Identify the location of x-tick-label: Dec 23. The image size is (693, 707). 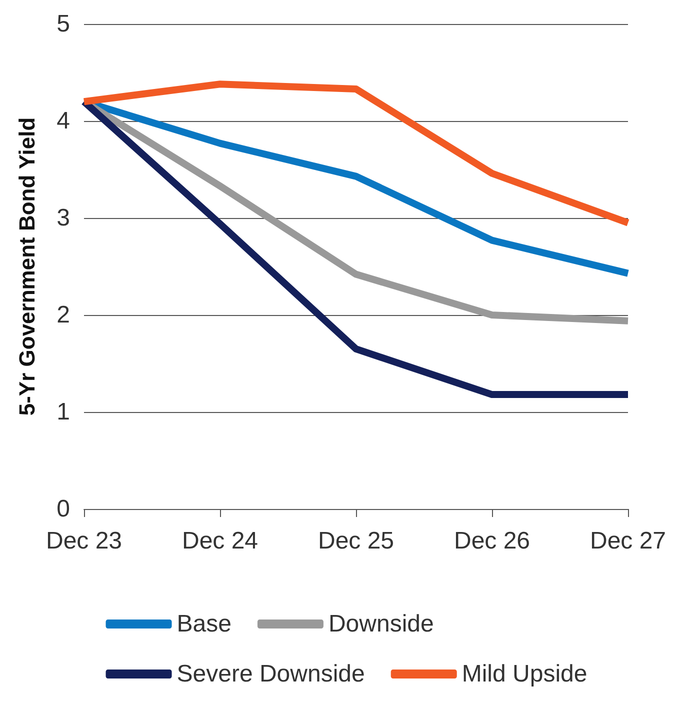
(84, 541).